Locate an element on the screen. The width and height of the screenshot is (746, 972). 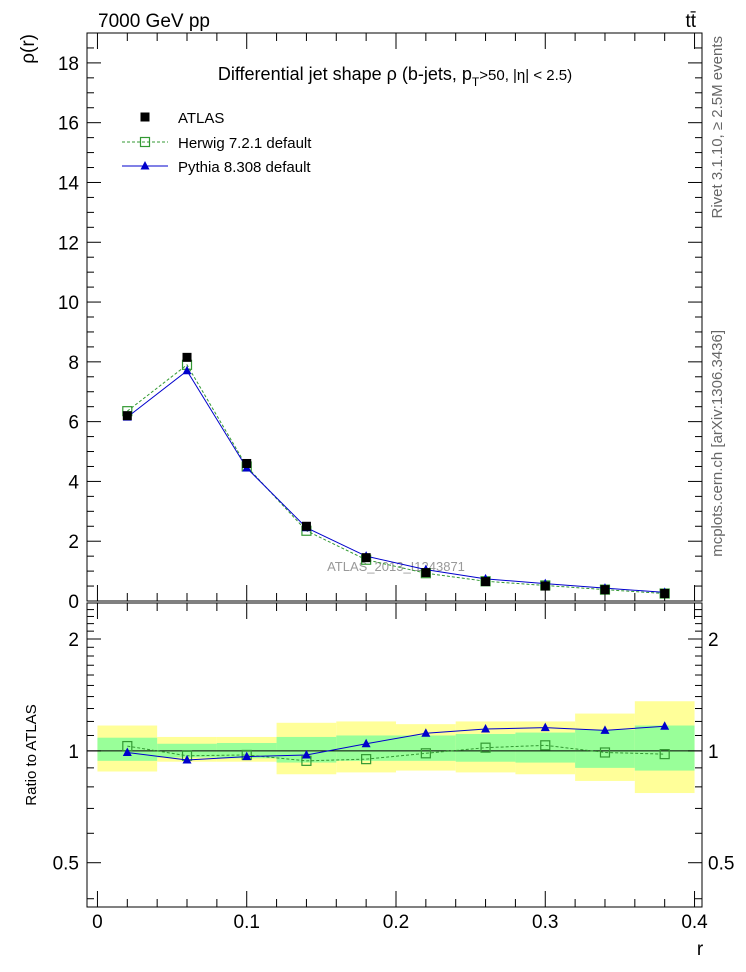
main-y-tick-label: 6 is located at coordinates (73, 423).